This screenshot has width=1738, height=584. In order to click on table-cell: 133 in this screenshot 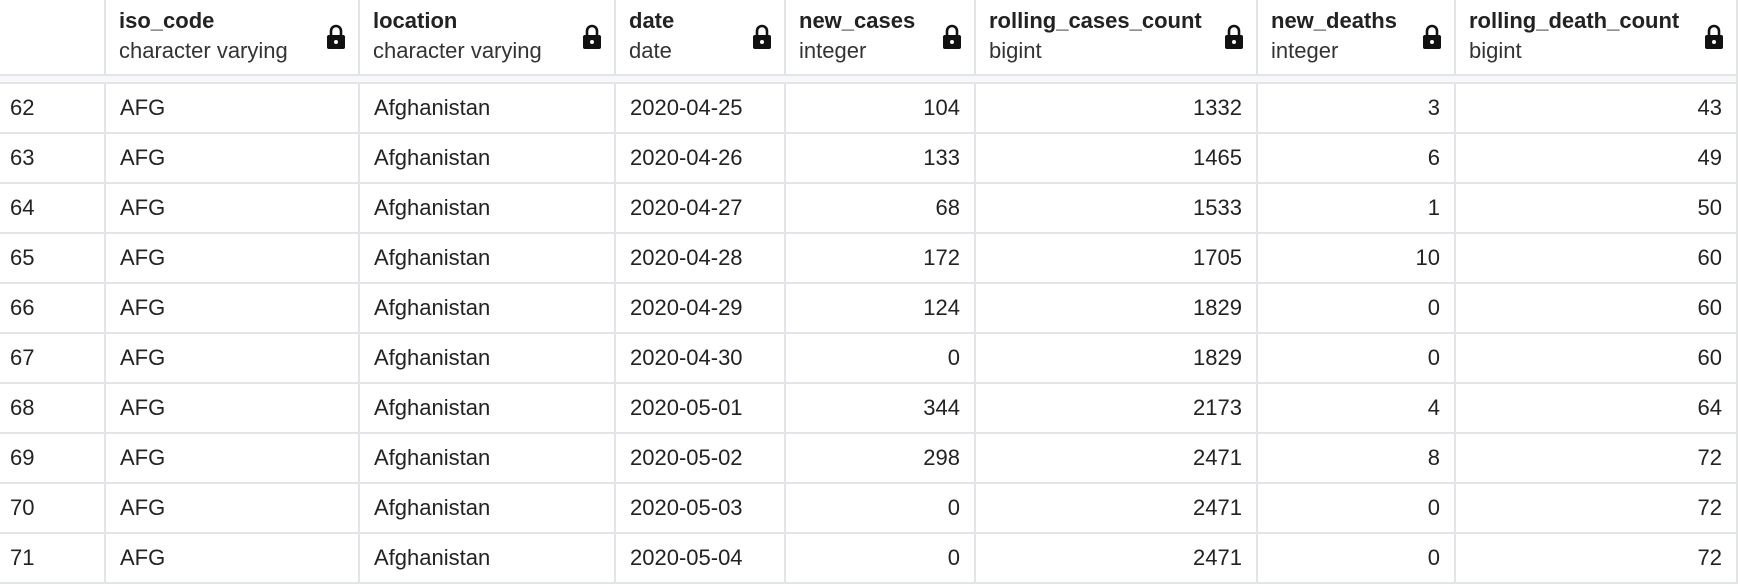, I will do `click(881, 159)`.